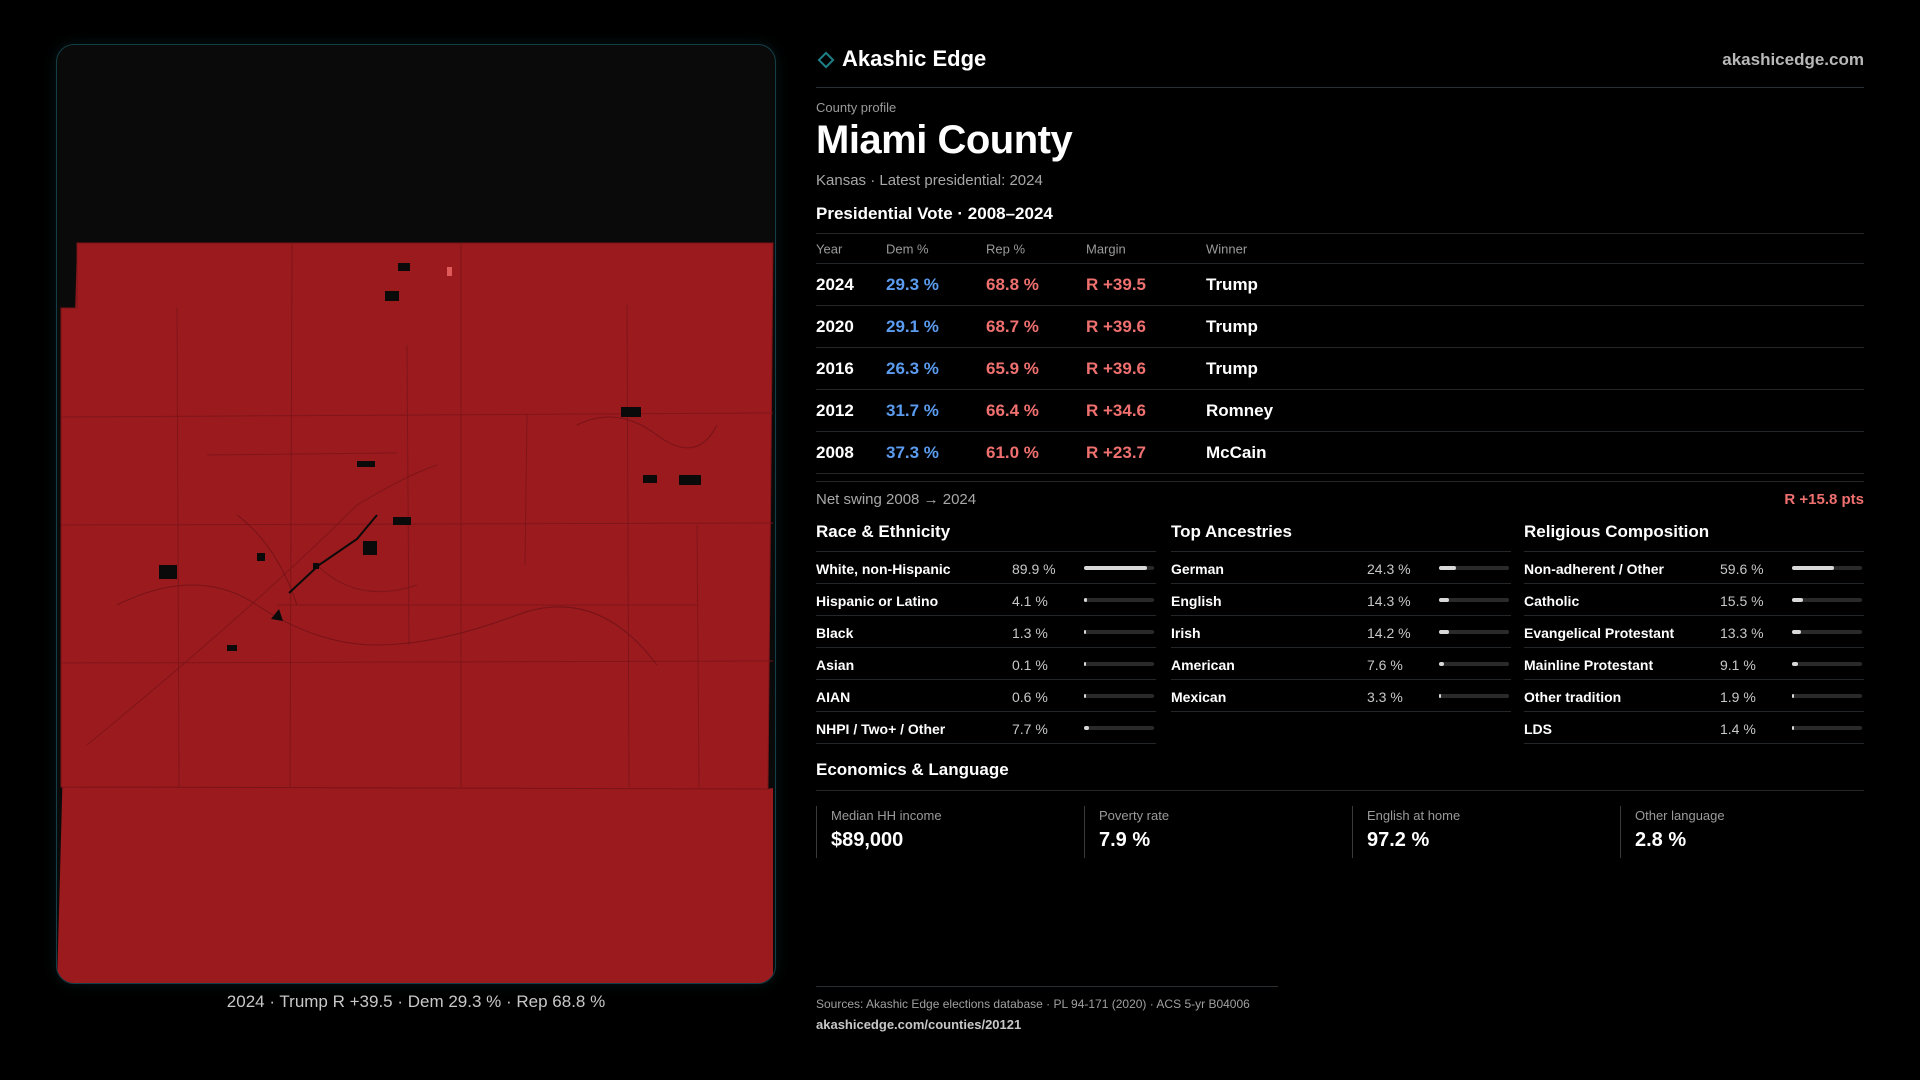 The width and height of the screenshot is (1920, 1080). Describe the element at coordinates (1341, 632) in the screenshot. I see `list-item: Irish 14.2 %` at that location.